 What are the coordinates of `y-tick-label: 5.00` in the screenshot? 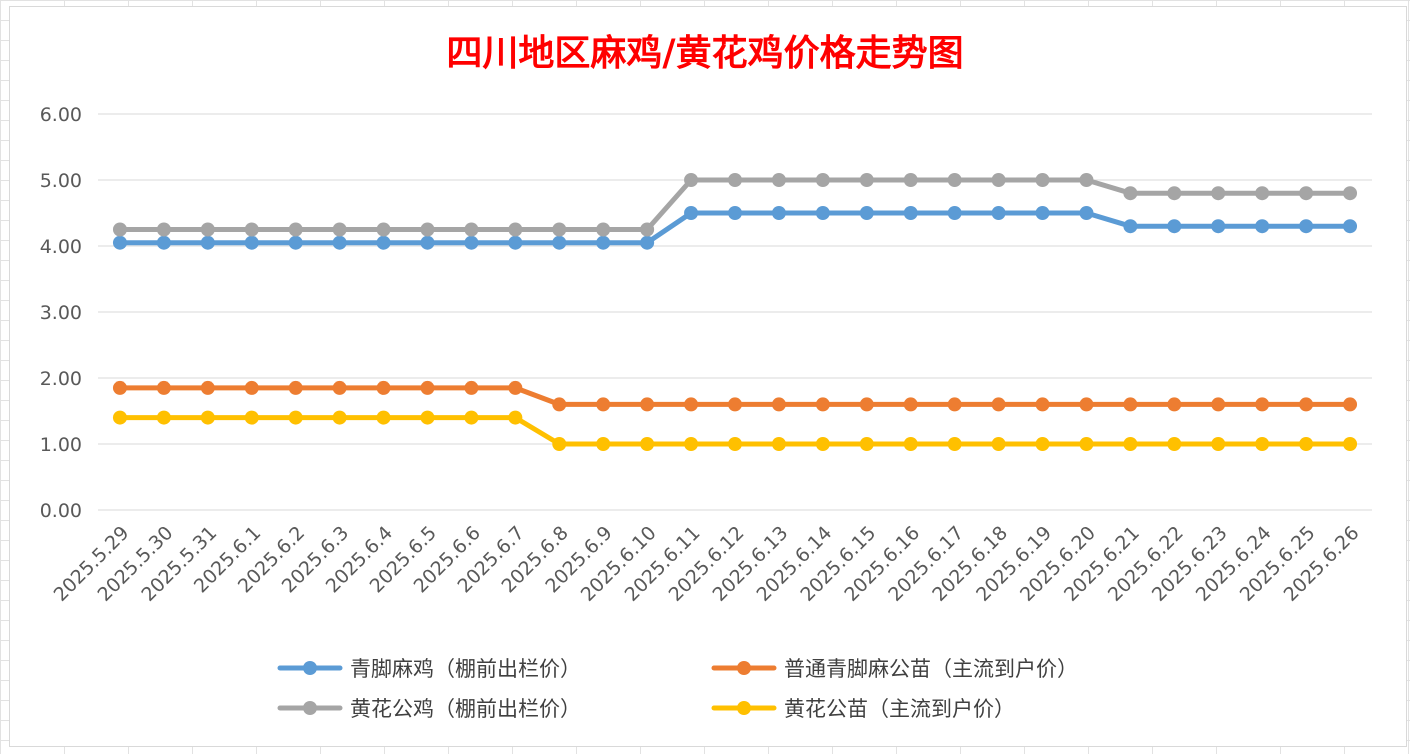 It's located at (61, 181).